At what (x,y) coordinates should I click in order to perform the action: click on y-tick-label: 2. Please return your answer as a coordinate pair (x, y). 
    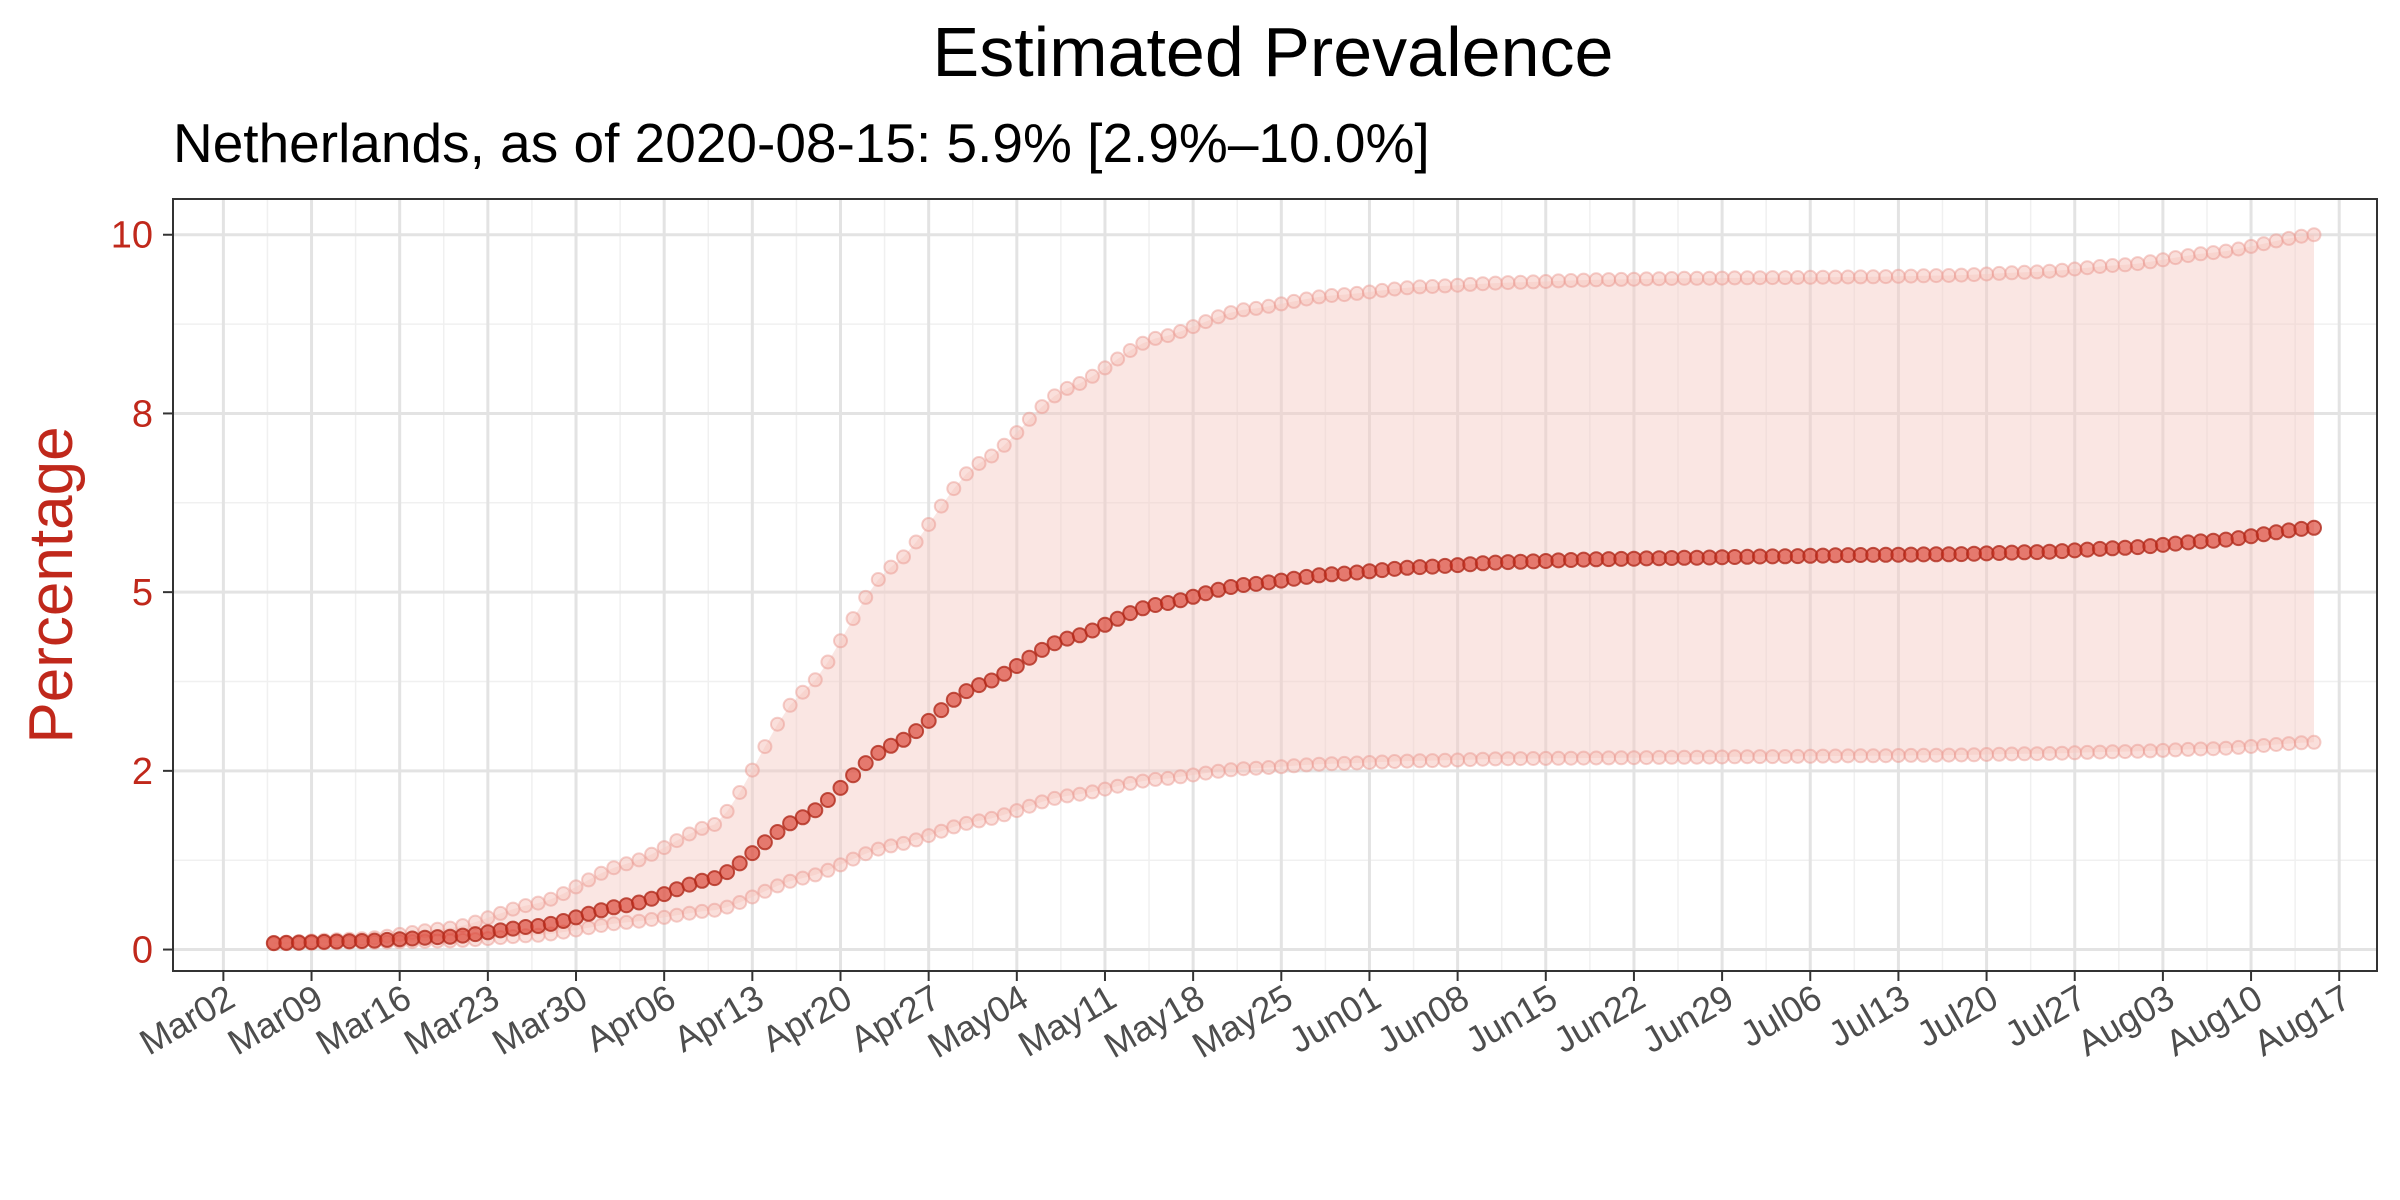
    Looking at the image, I should click on (142, 772).